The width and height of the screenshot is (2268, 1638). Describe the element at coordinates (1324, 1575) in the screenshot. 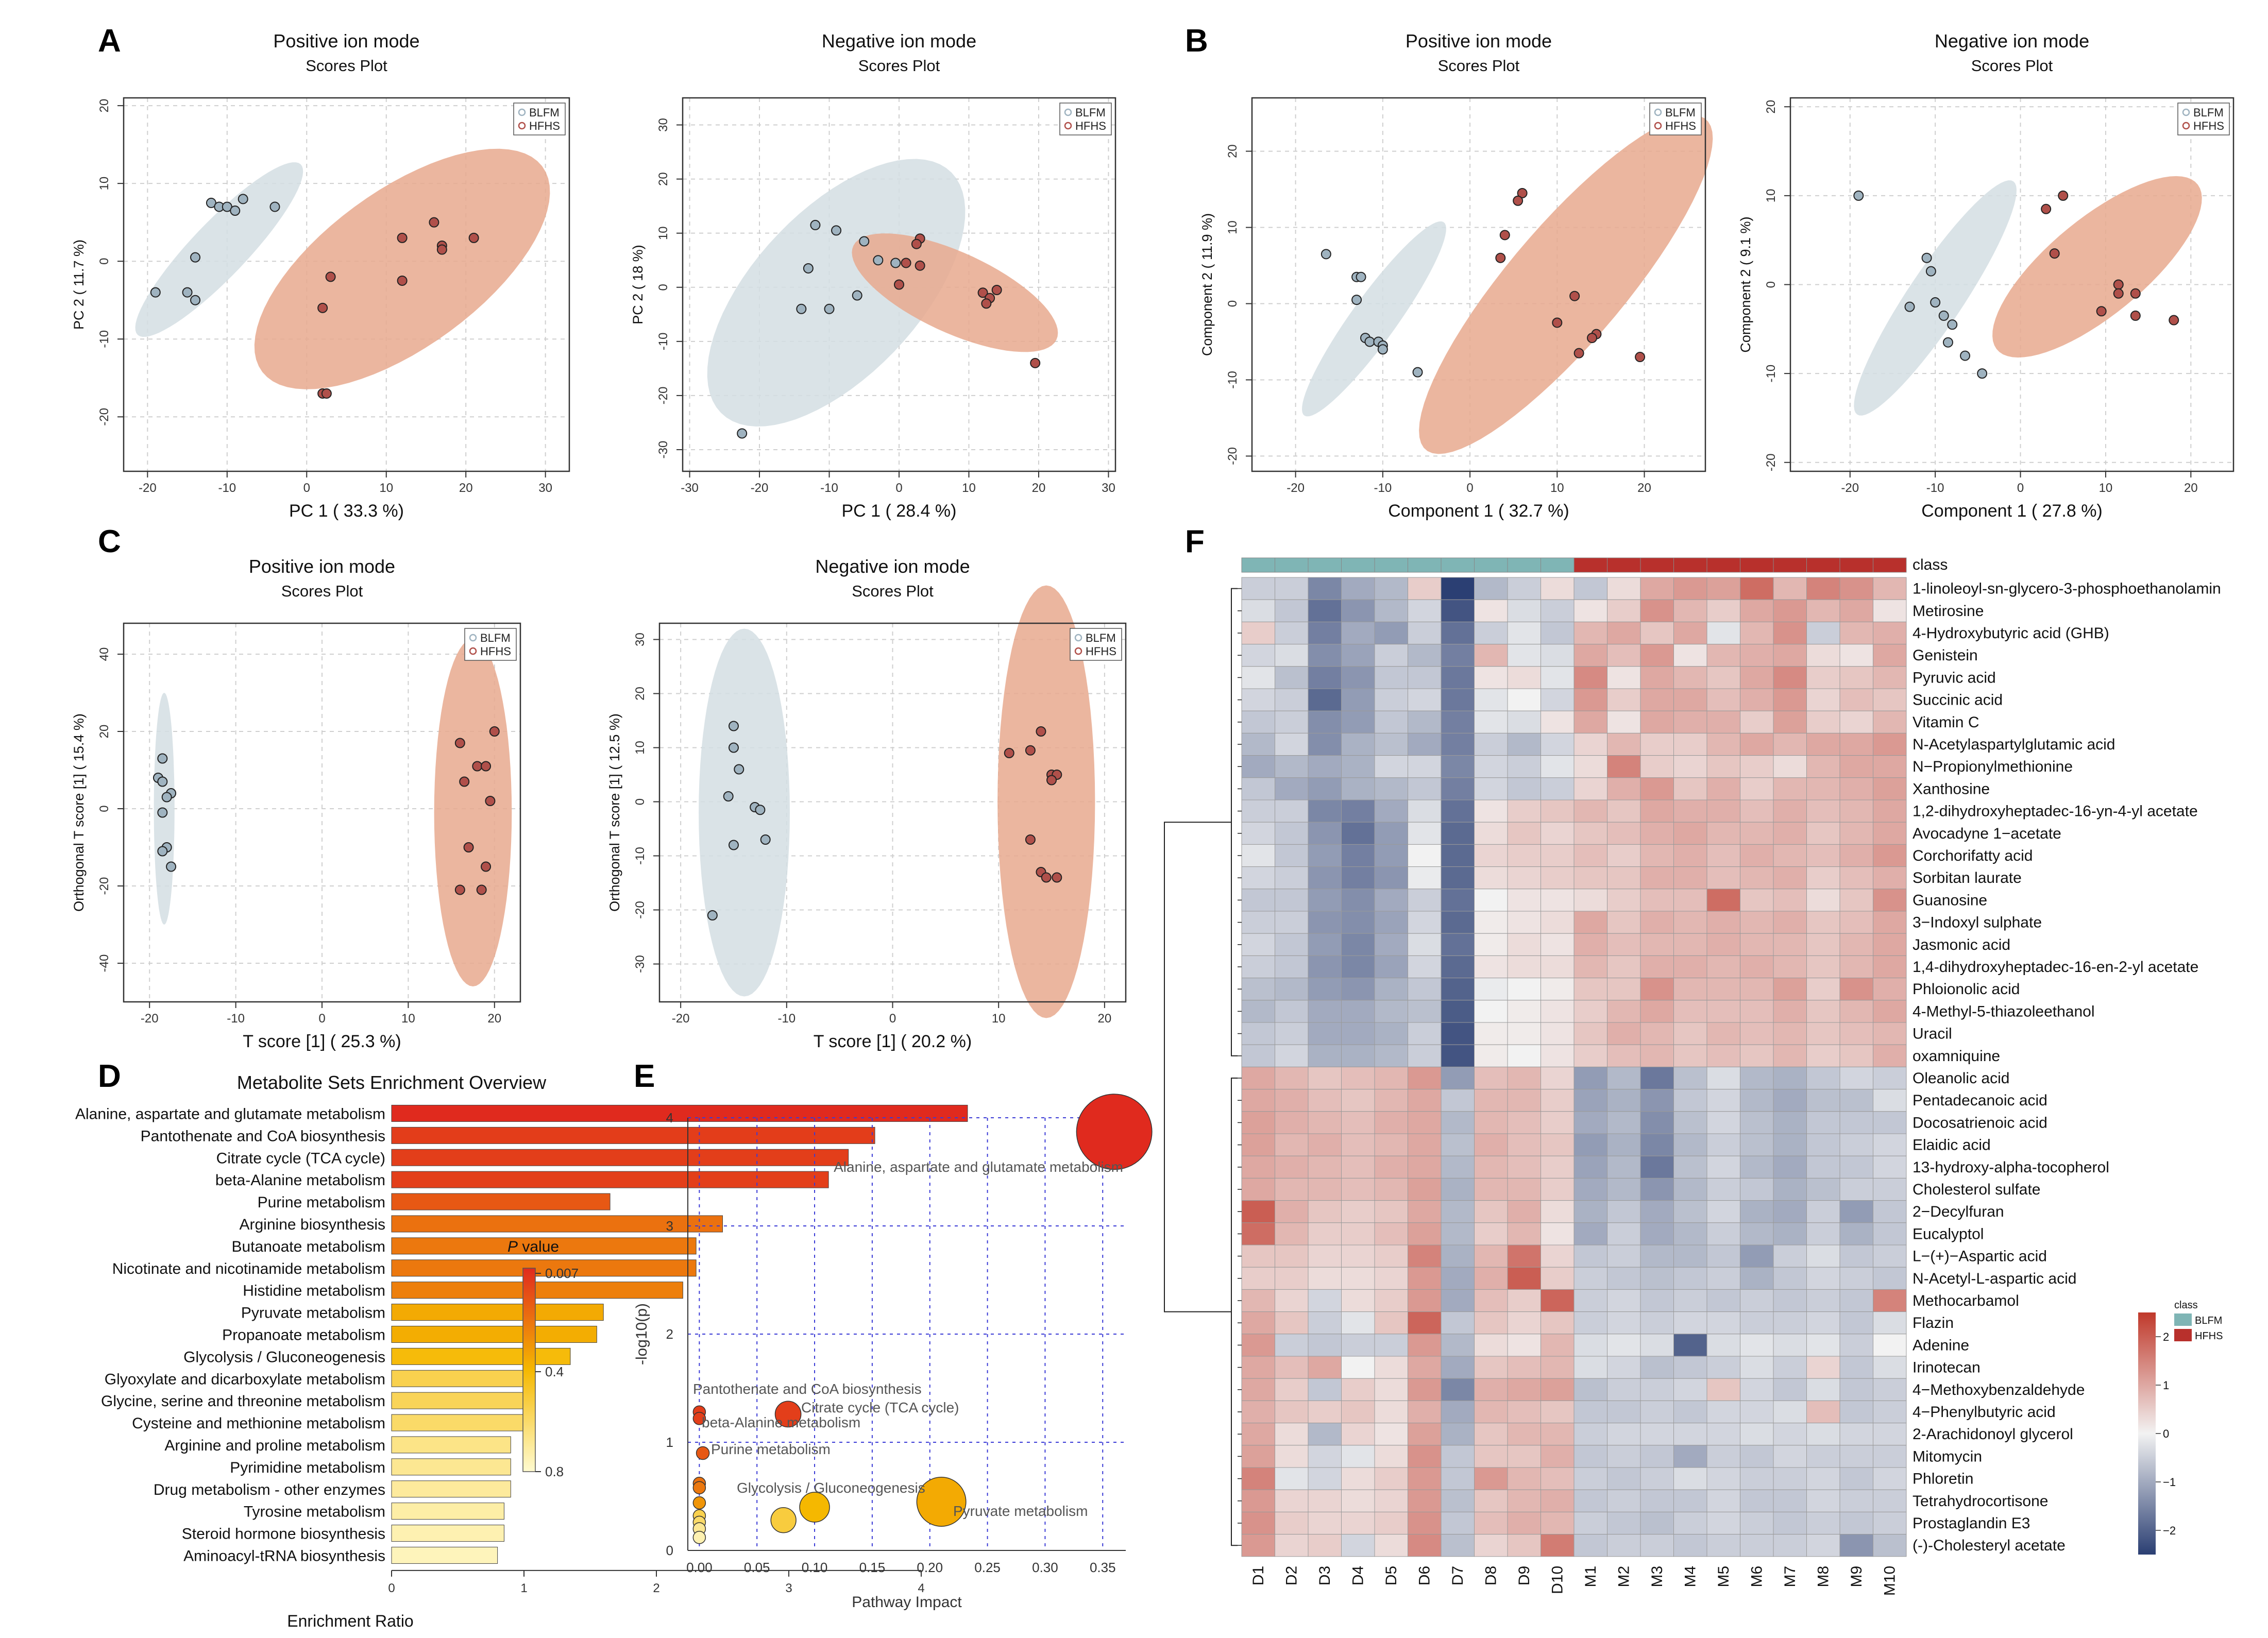

I see `column-label: D3` at that location.